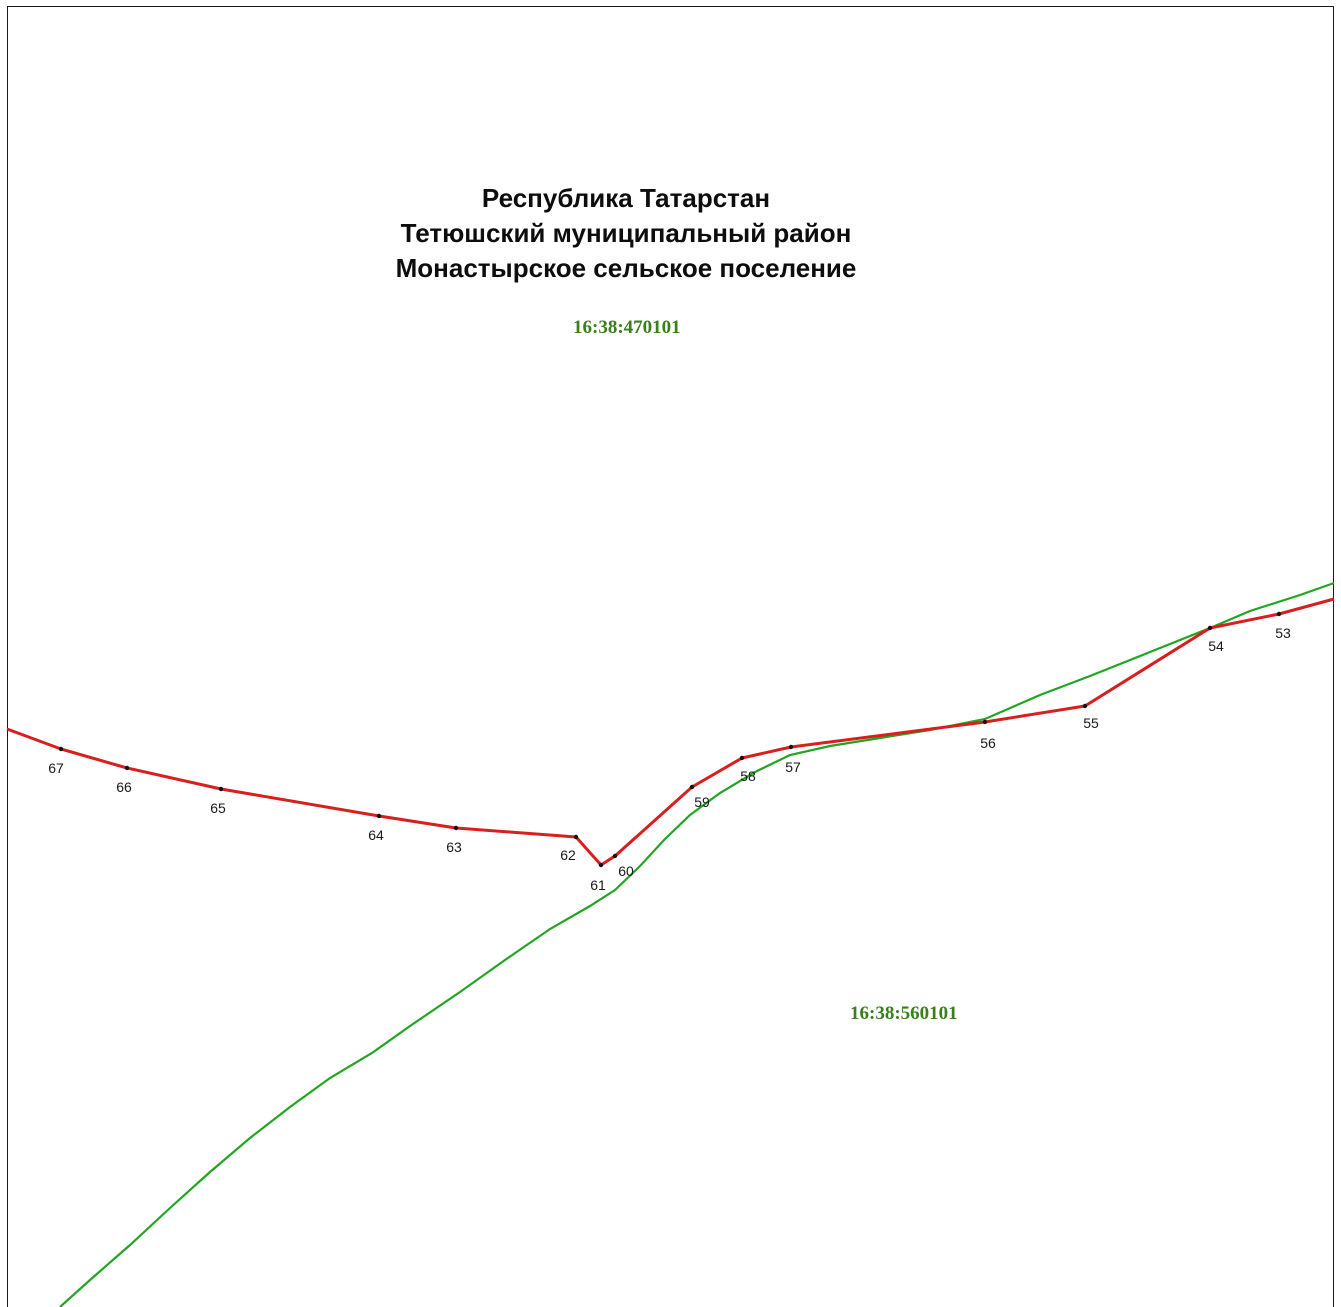  I want to click on cadastral-quarter-label-south: 16:38:560101, so click(904, 1013).